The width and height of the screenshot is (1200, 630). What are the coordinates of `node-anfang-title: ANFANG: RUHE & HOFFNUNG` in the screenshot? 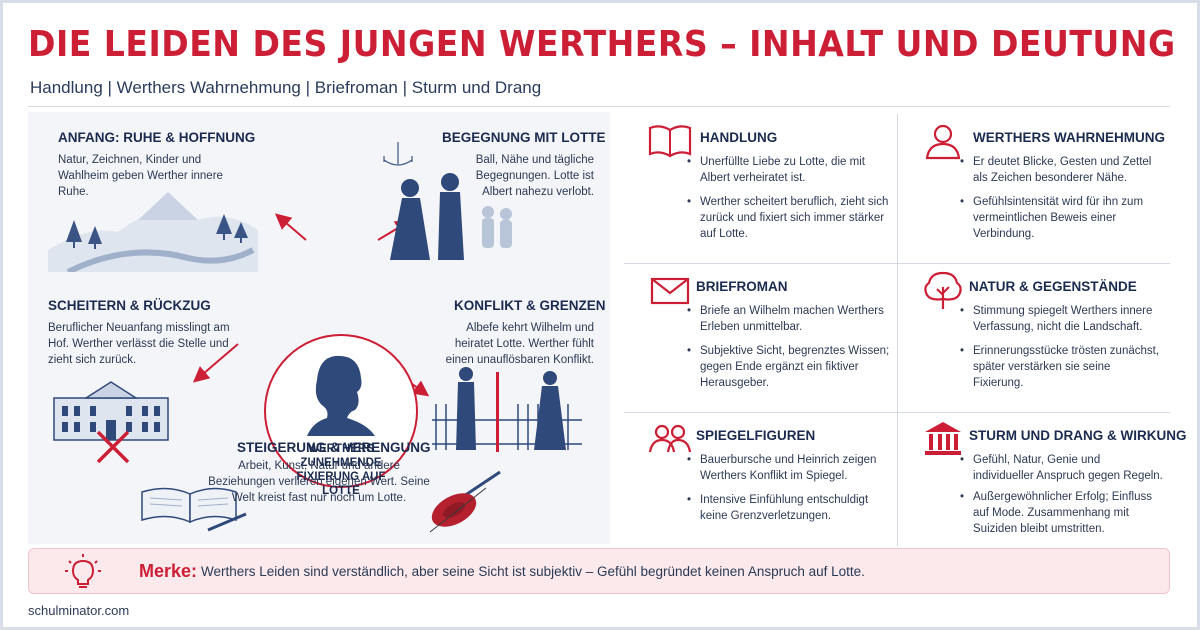 It's located at (157, 137).